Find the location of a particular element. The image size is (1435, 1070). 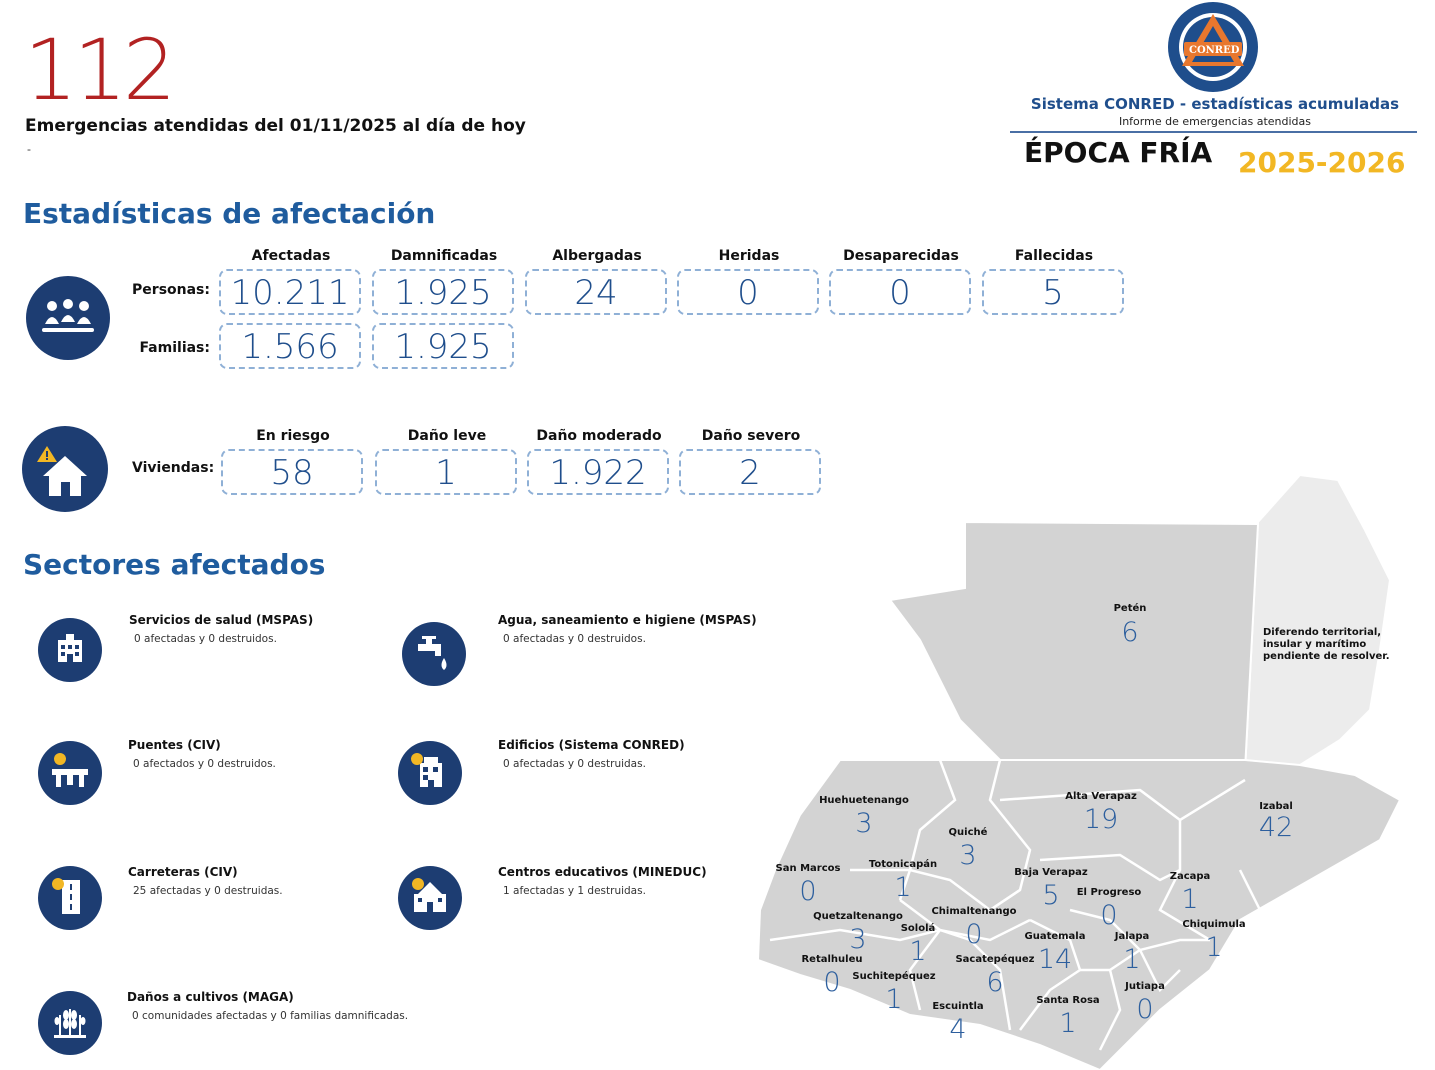

department-name: Baja Verapaz is located at coordinates (1051, 872).